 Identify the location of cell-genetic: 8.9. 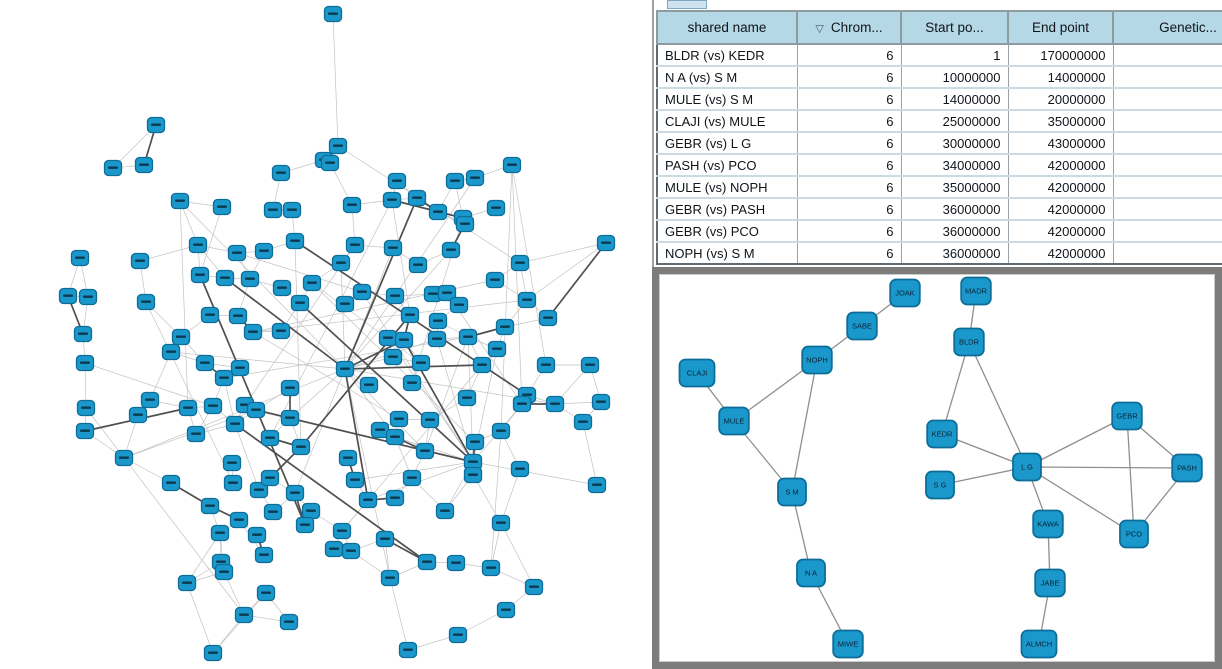
(1167, 209).